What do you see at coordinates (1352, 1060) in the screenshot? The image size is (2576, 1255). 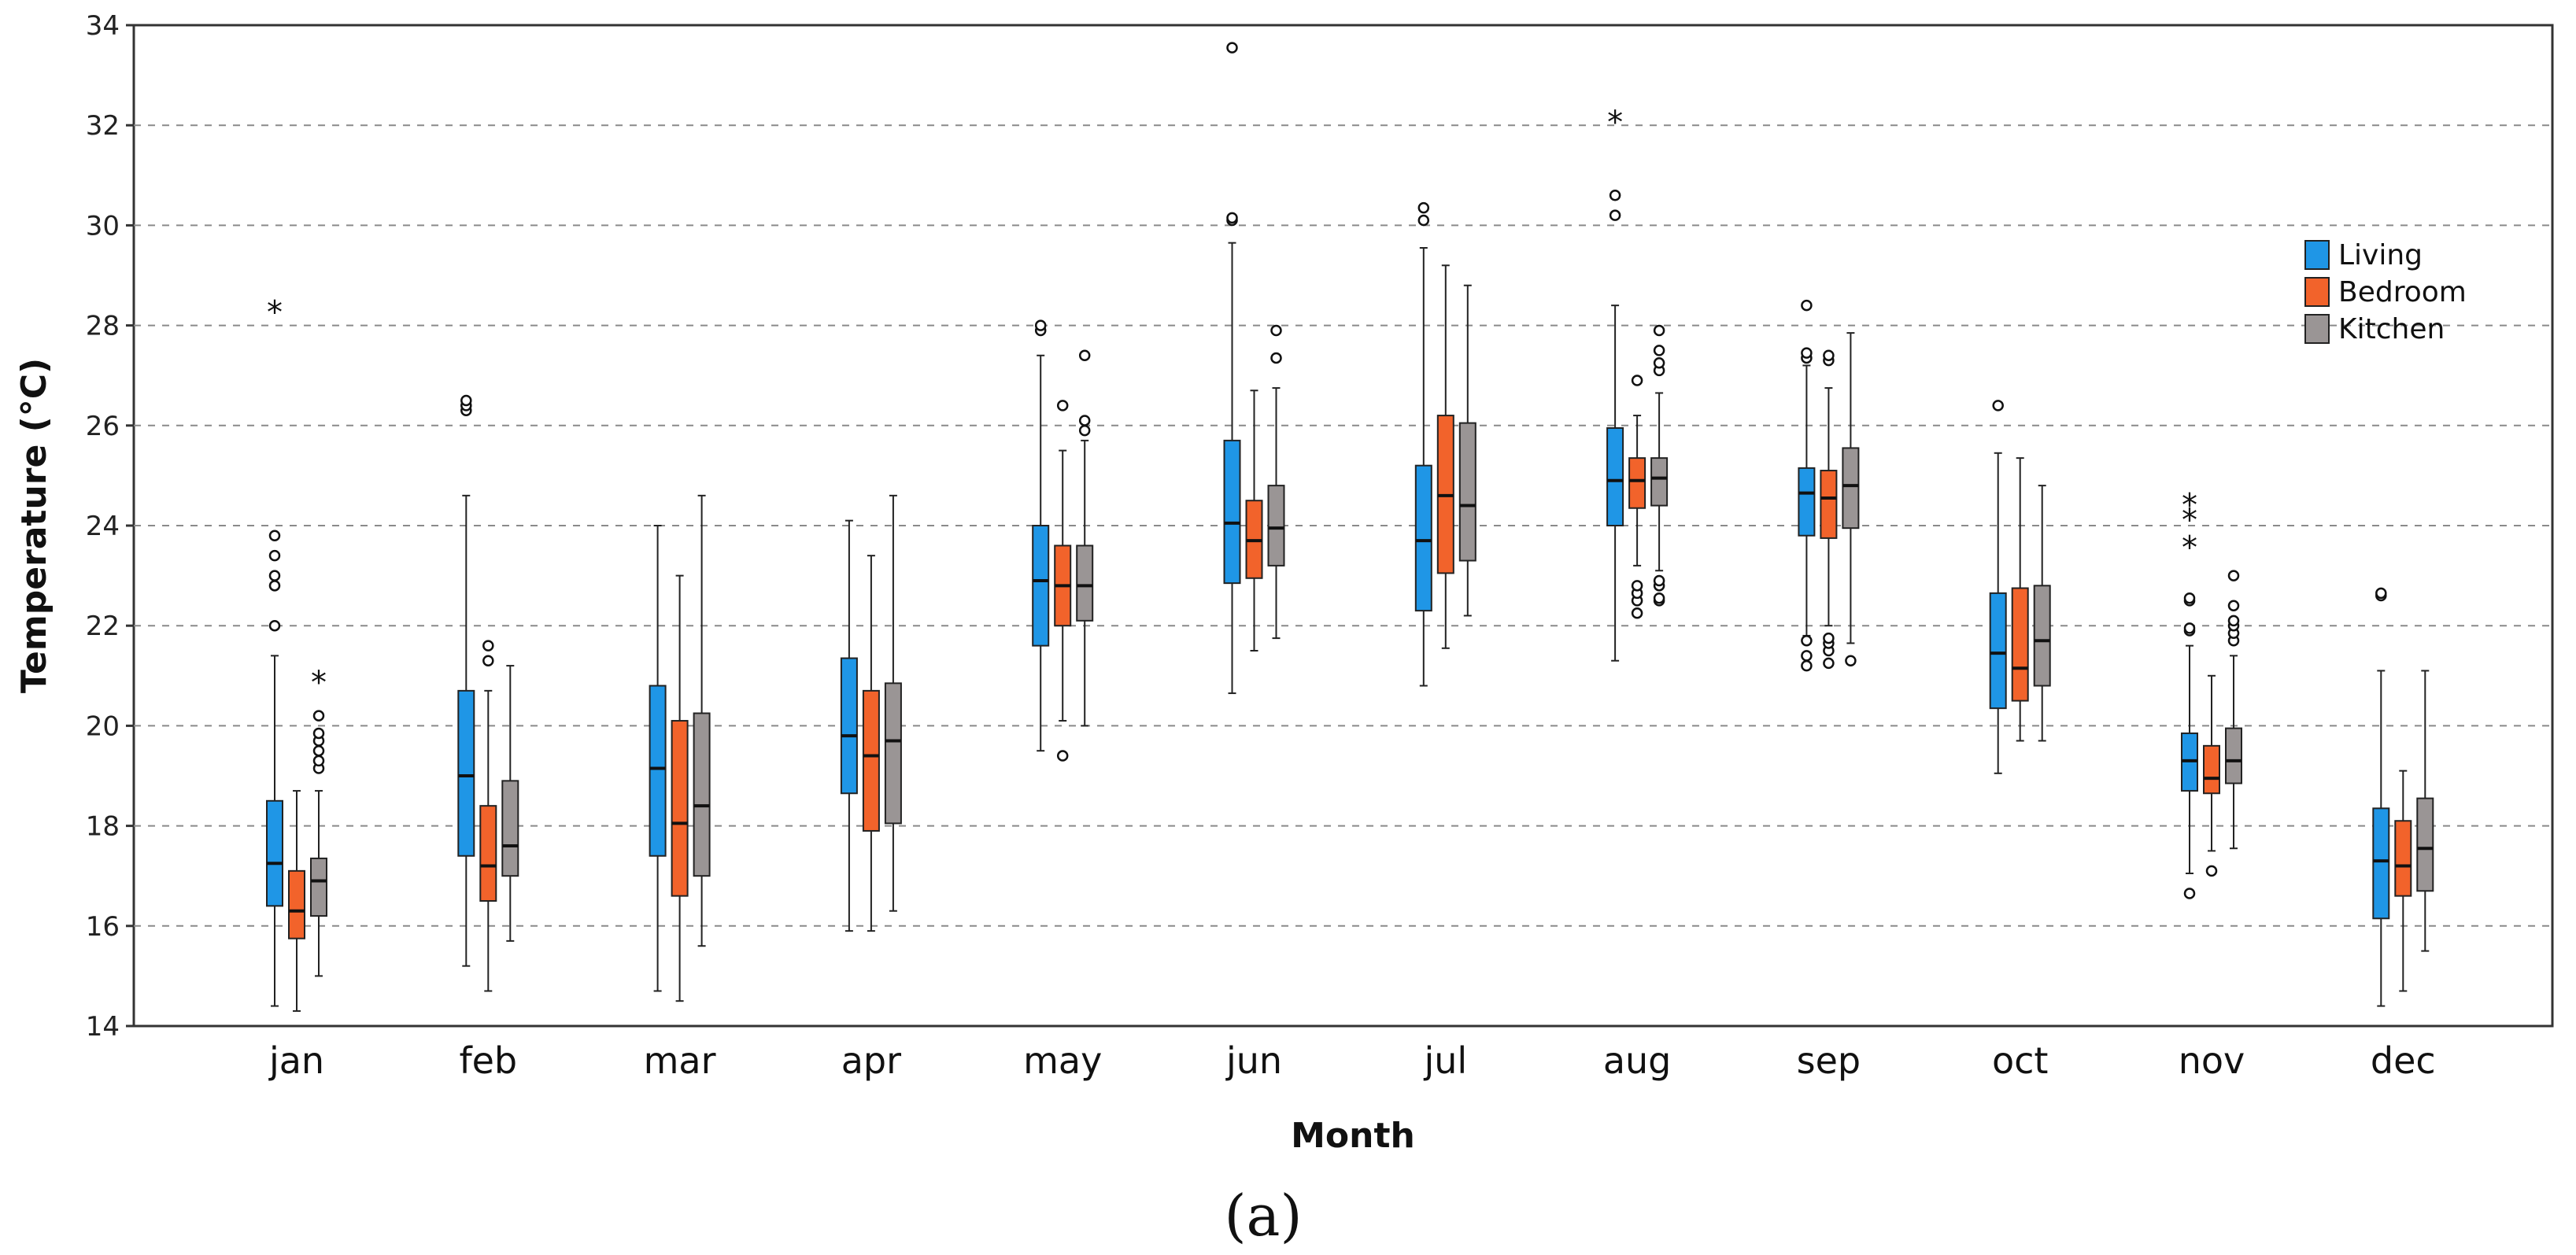 I see `x-axis-category-labels: jan feb mar apr may jun jul aug sep oct nov dec` at bounding box center [1352, 1060].